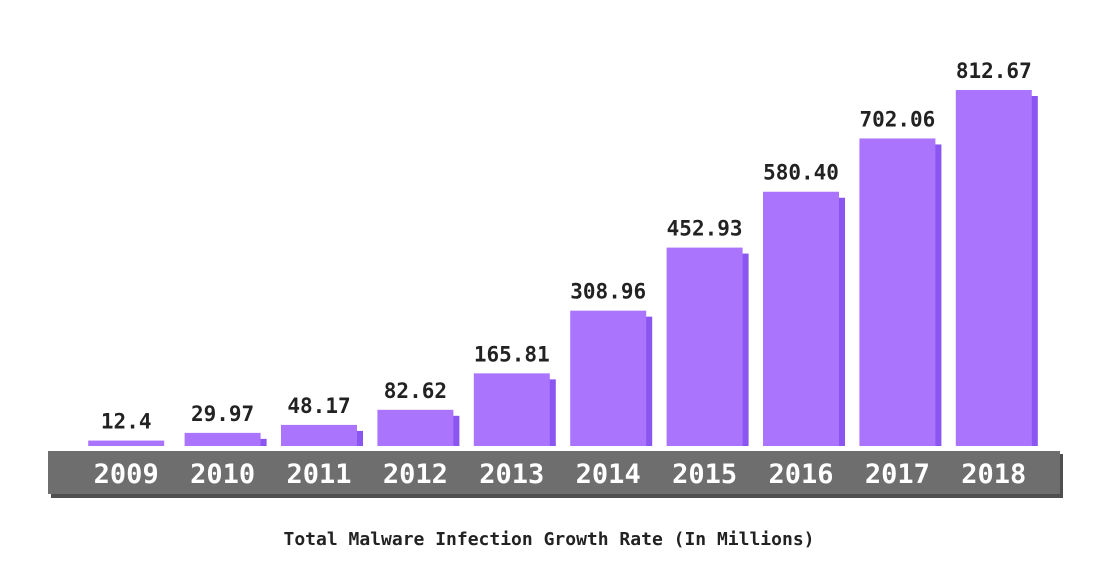 Image resolution: width=1098 pixels, height=581 pixels. Describe the element at coordinates (560, 474) in the screenshot. I see `x-tick-labels: 2009 2010 2011 2012 2013 2014 2015 2016 2017 2018` at that location.